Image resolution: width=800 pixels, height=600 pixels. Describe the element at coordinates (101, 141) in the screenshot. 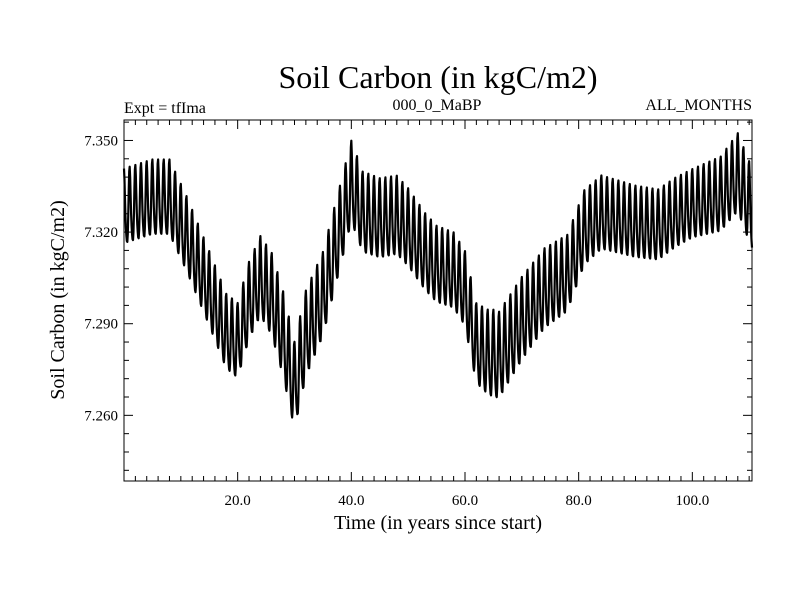

I see `y-tick-label: 7.350` at that location.